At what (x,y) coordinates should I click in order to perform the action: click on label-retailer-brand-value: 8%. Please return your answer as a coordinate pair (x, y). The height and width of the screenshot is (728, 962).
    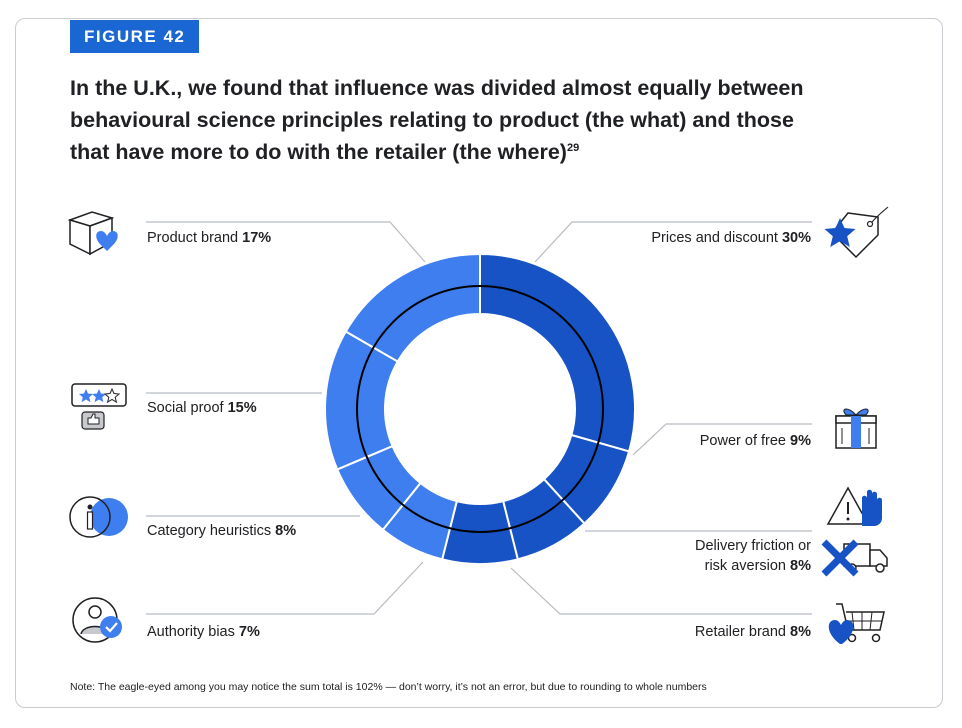
    Looking at the image, I should click on (800, 632).